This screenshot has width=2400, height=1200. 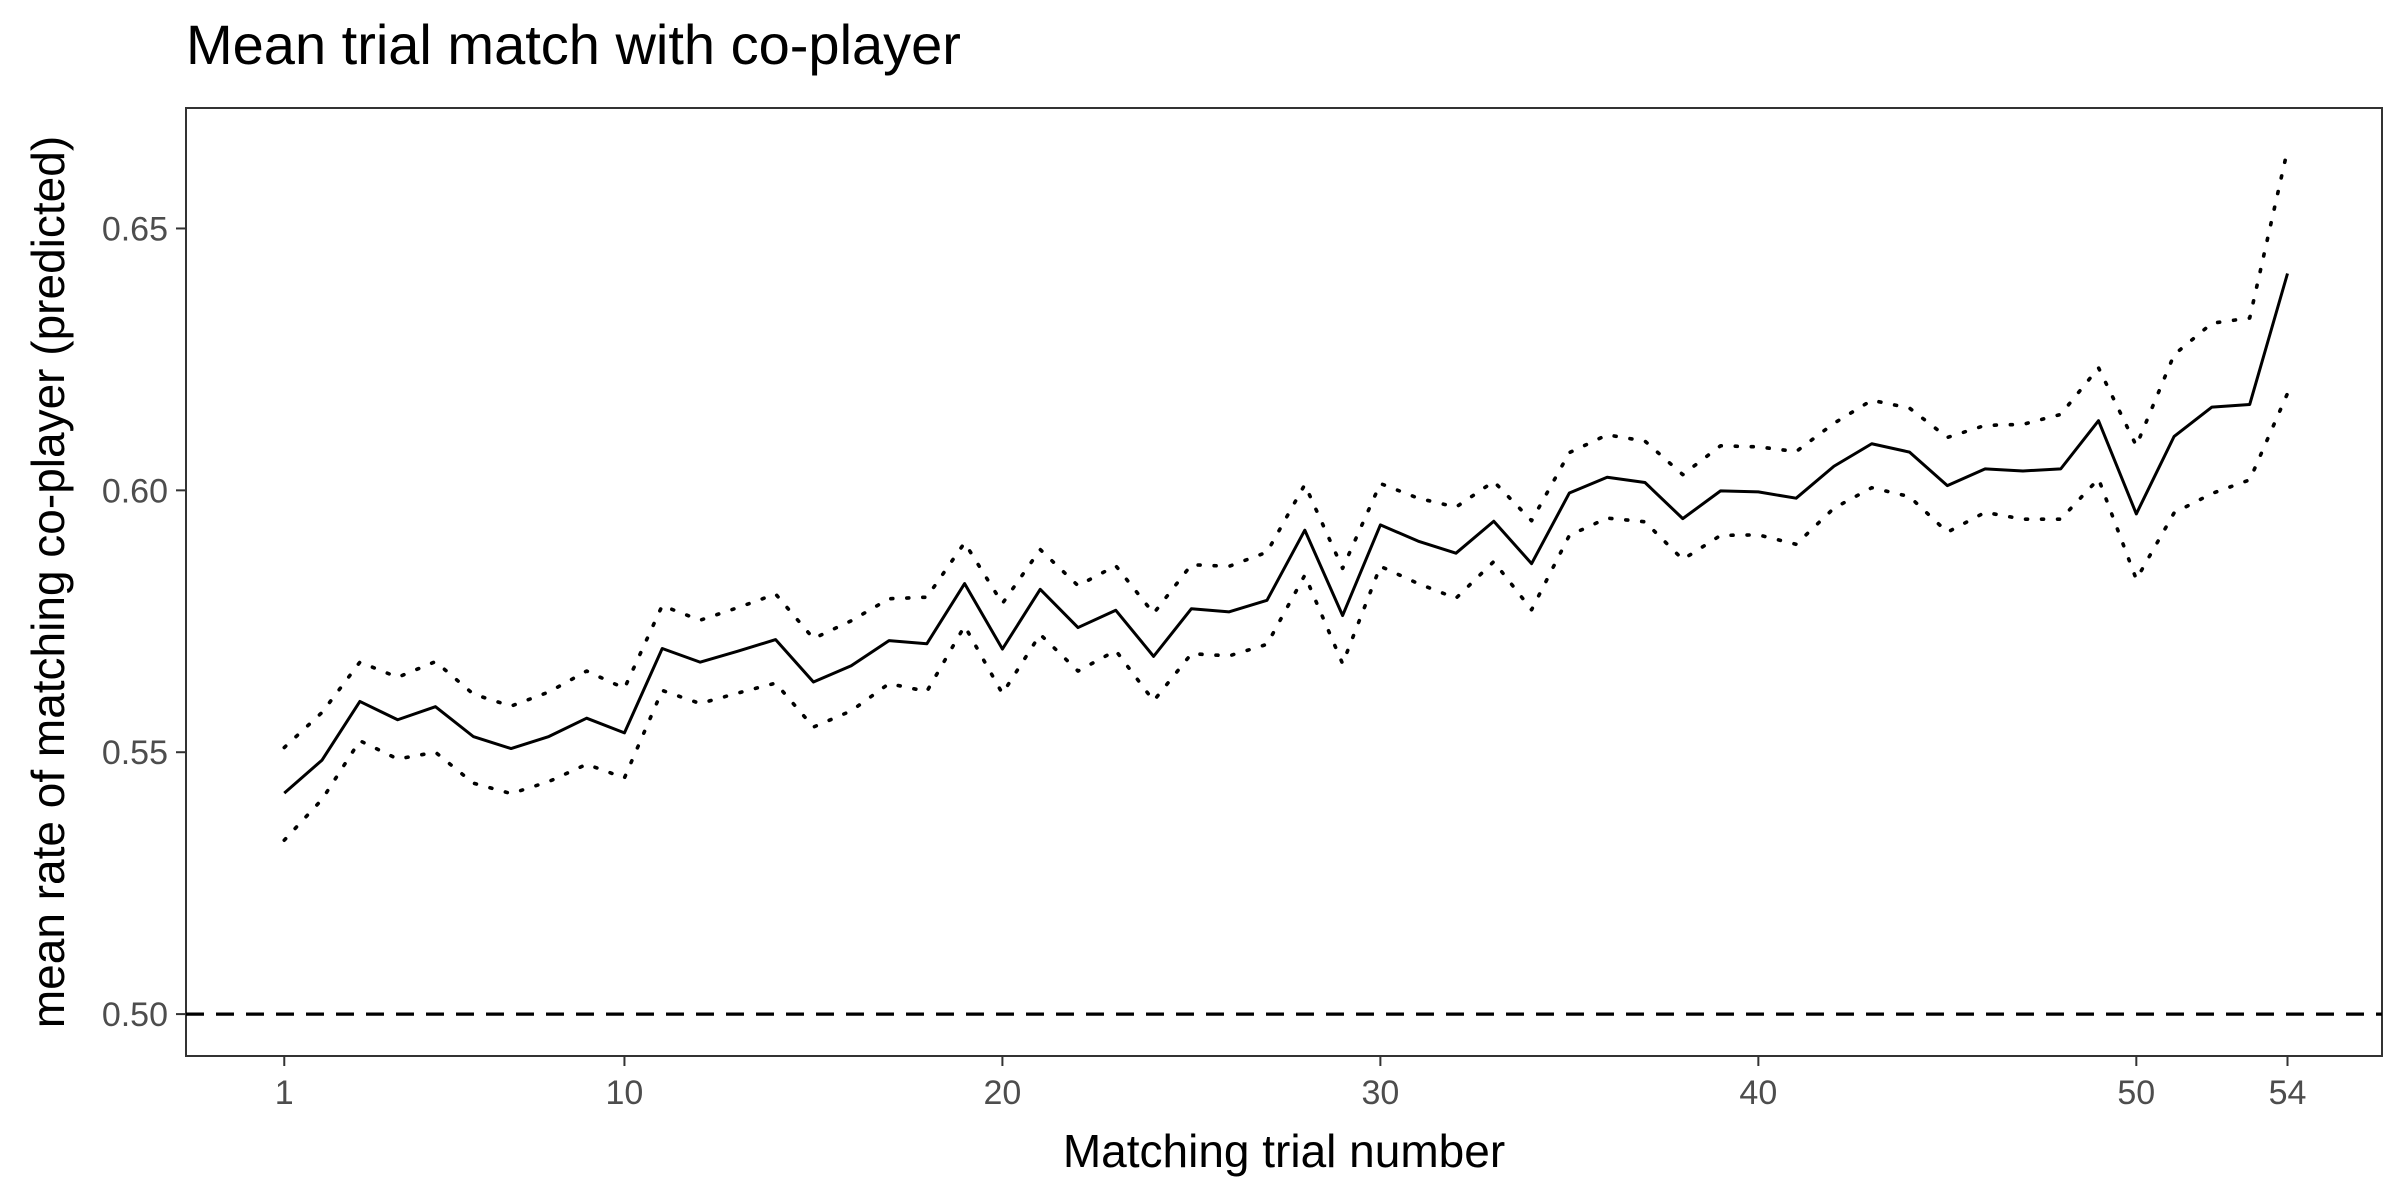 What do you see at coordinates (1284, 1151) in the screenshot?
I see `x-axis-title: Matching trial number` at bounding box center [1284, 1151].